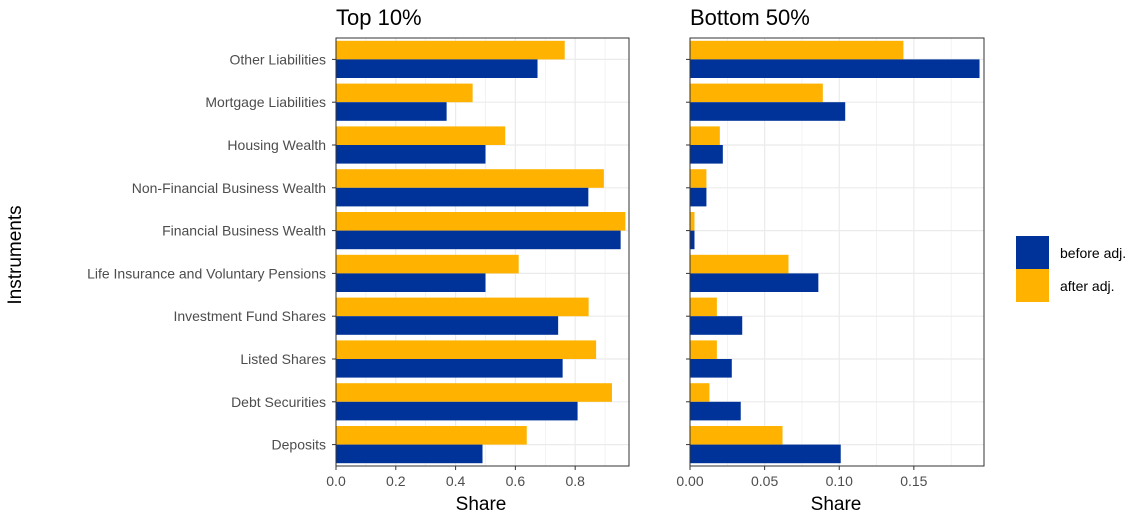 The width and height of the screenshot is (1141, 517). What do you see at coordinates (278, 402) in the screenshot?
I see `y-category-label: Debt Securities` at bounding box center [278, 402].